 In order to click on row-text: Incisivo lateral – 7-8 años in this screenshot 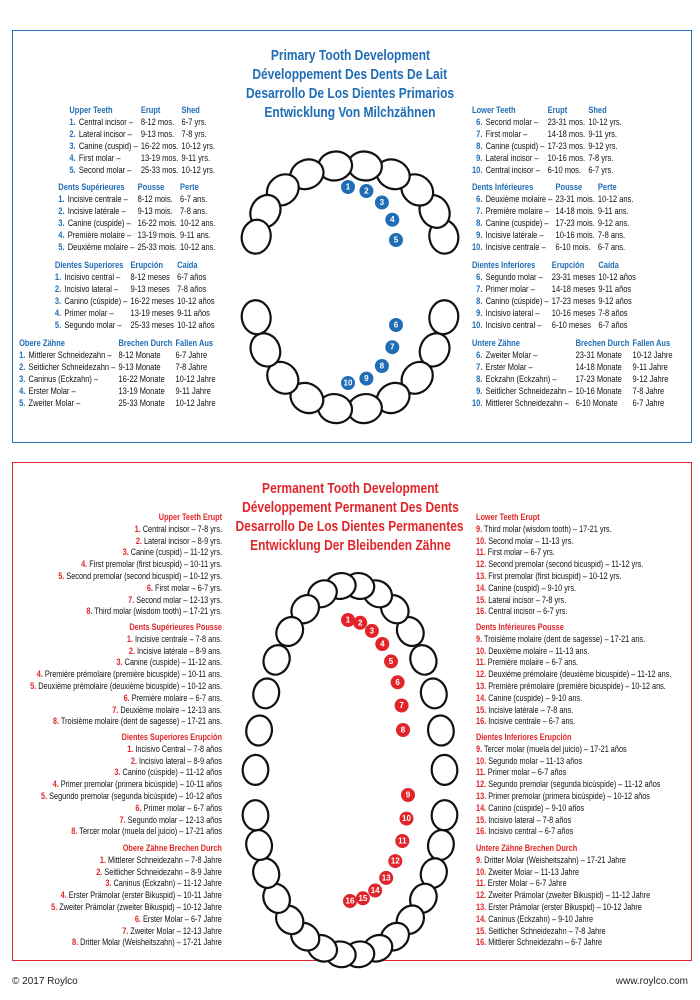, I will do `click(530, 819)`.